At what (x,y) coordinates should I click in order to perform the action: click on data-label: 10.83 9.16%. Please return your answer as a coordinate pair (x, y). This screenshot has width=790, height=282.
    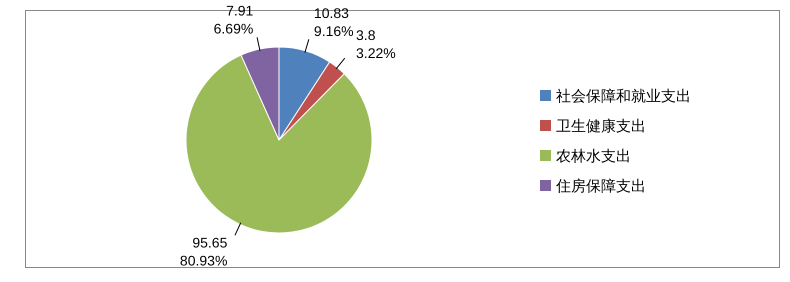
    Looking at the image, I should click on (334, 22).